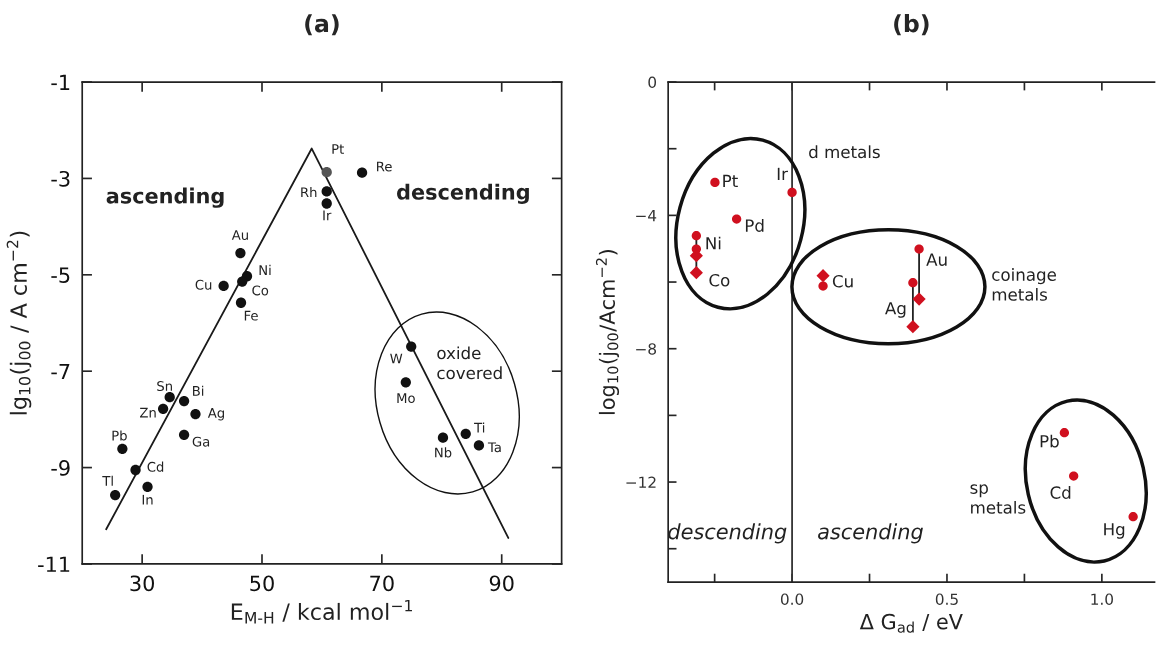 The image size is (1158, 646). What do you see at coordinates (443, 452) in the screenshot?
I see `annotation: Nb` at bounding box center [443, 452].